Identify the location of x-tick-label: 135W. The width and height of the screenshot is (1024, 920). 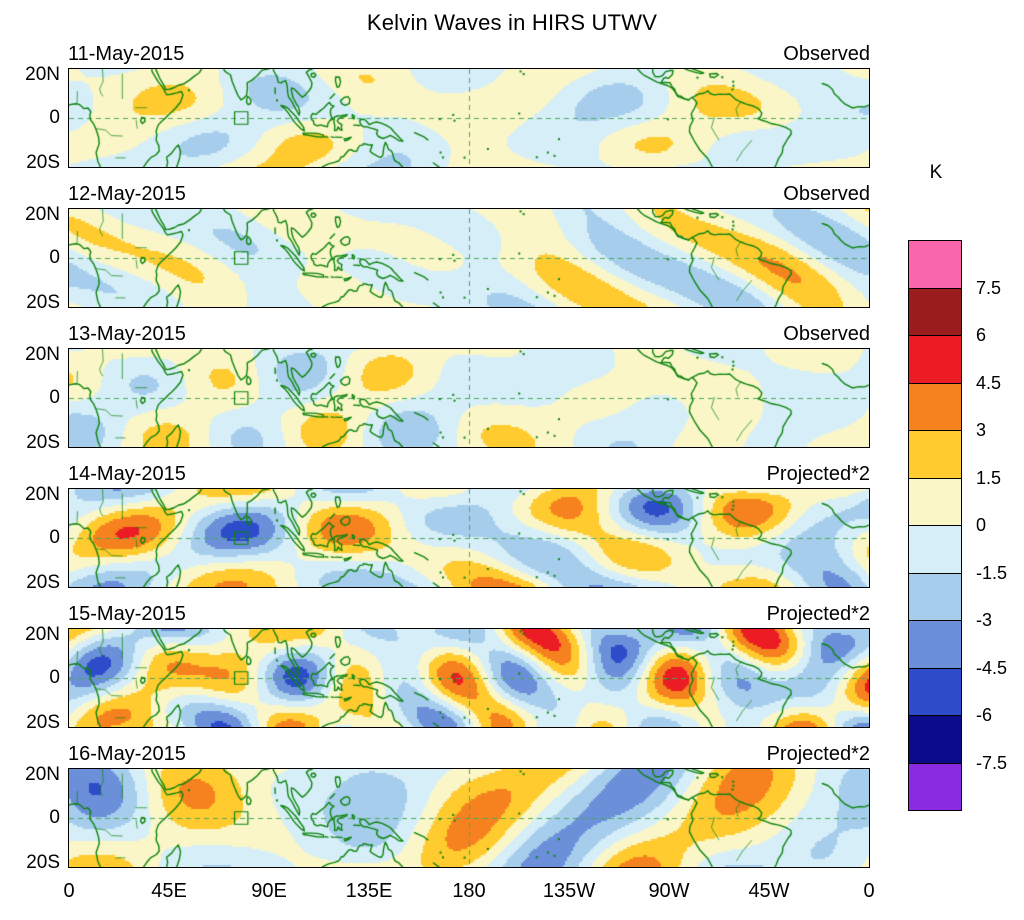
(569, 891).